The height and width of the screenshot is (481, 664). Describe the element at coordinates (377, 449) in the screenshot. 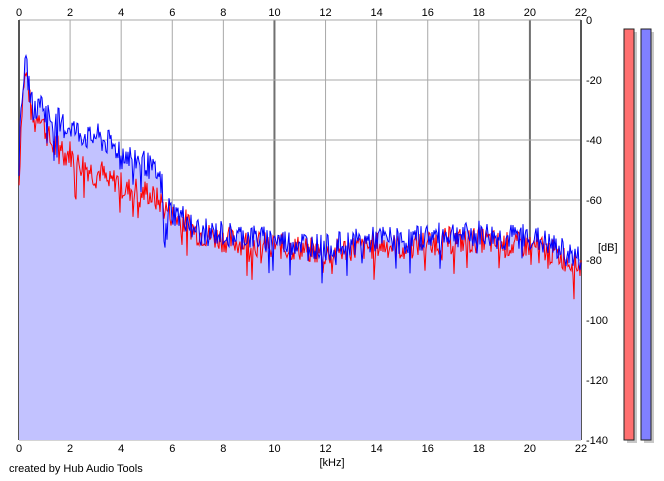

I see `x-tick-label-bottom: 14` at that location.